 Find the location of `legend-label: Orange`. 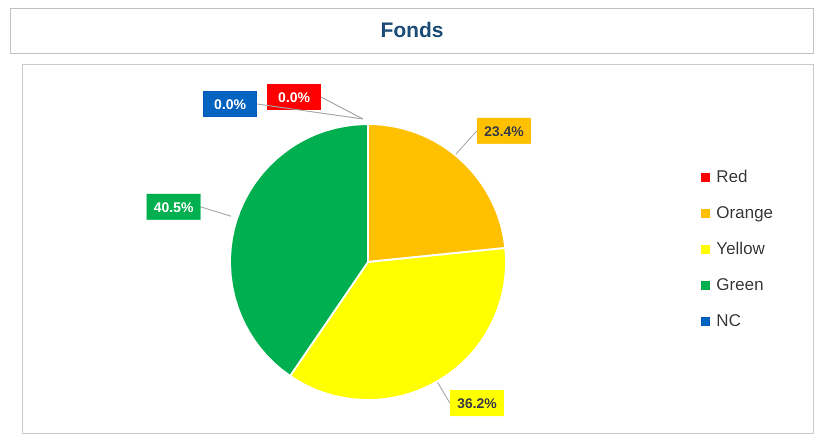

legend-label: Orange is located at coordinates (744, 213).